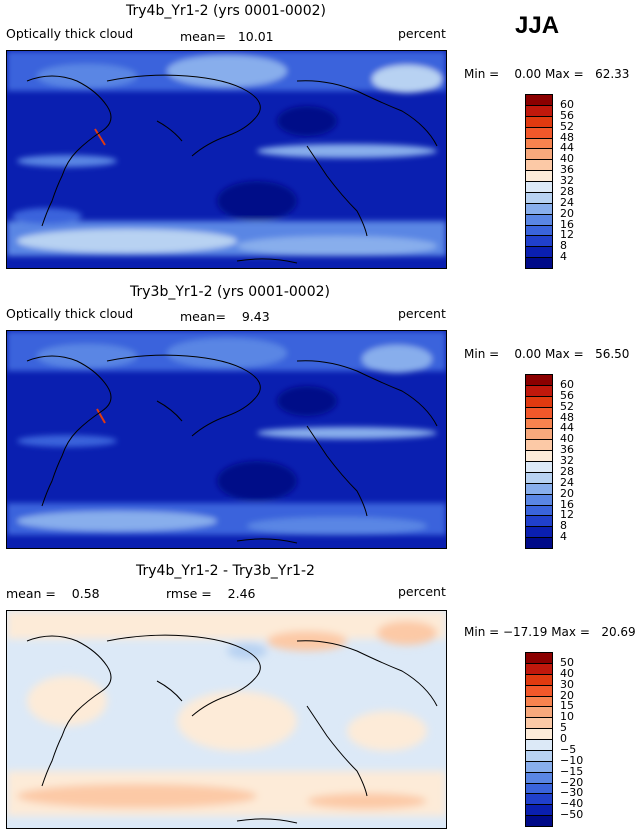  Describe the element at coordinates (422, 313) in the screenshot. I see `panel2-units-label: percent` at that location.